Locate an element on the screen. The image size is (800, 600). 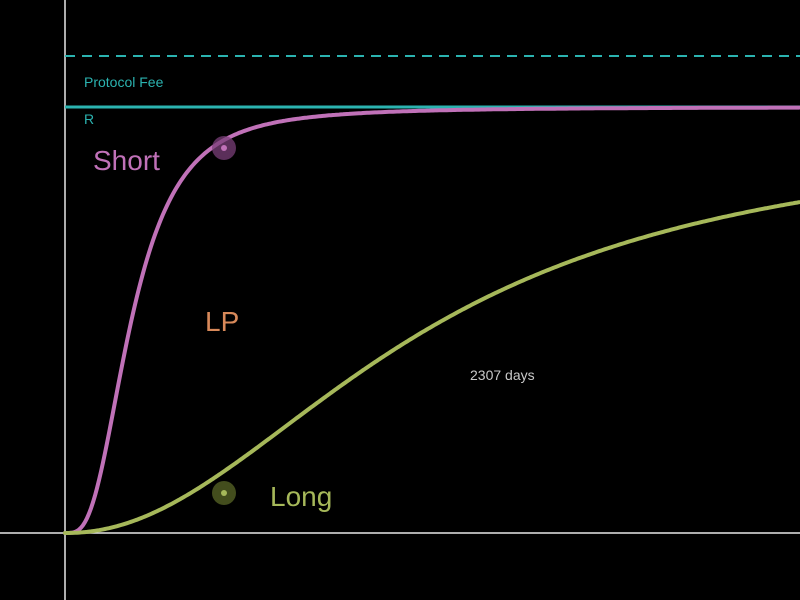
long-marker is located at coordinates (224, 493).